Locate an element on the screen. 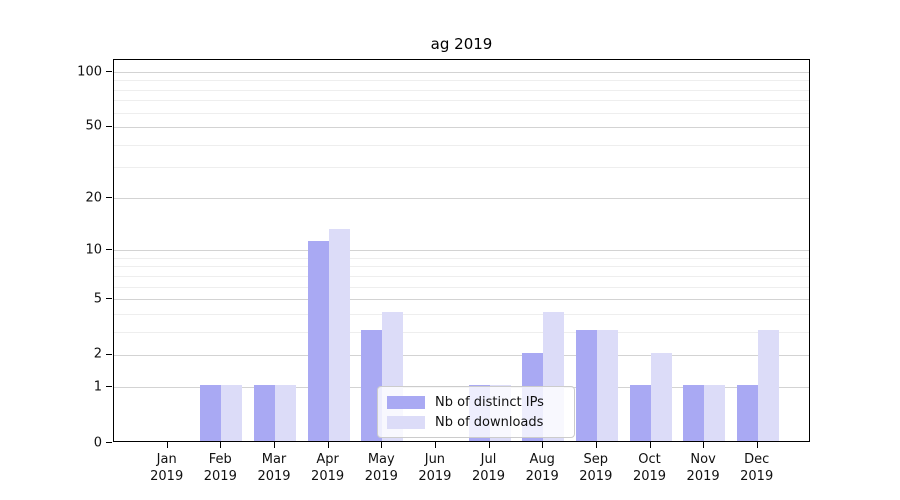 This screenshot has width=900, height=500. x-tick-label: Nov 2019 is located at coordinates (703, 468).